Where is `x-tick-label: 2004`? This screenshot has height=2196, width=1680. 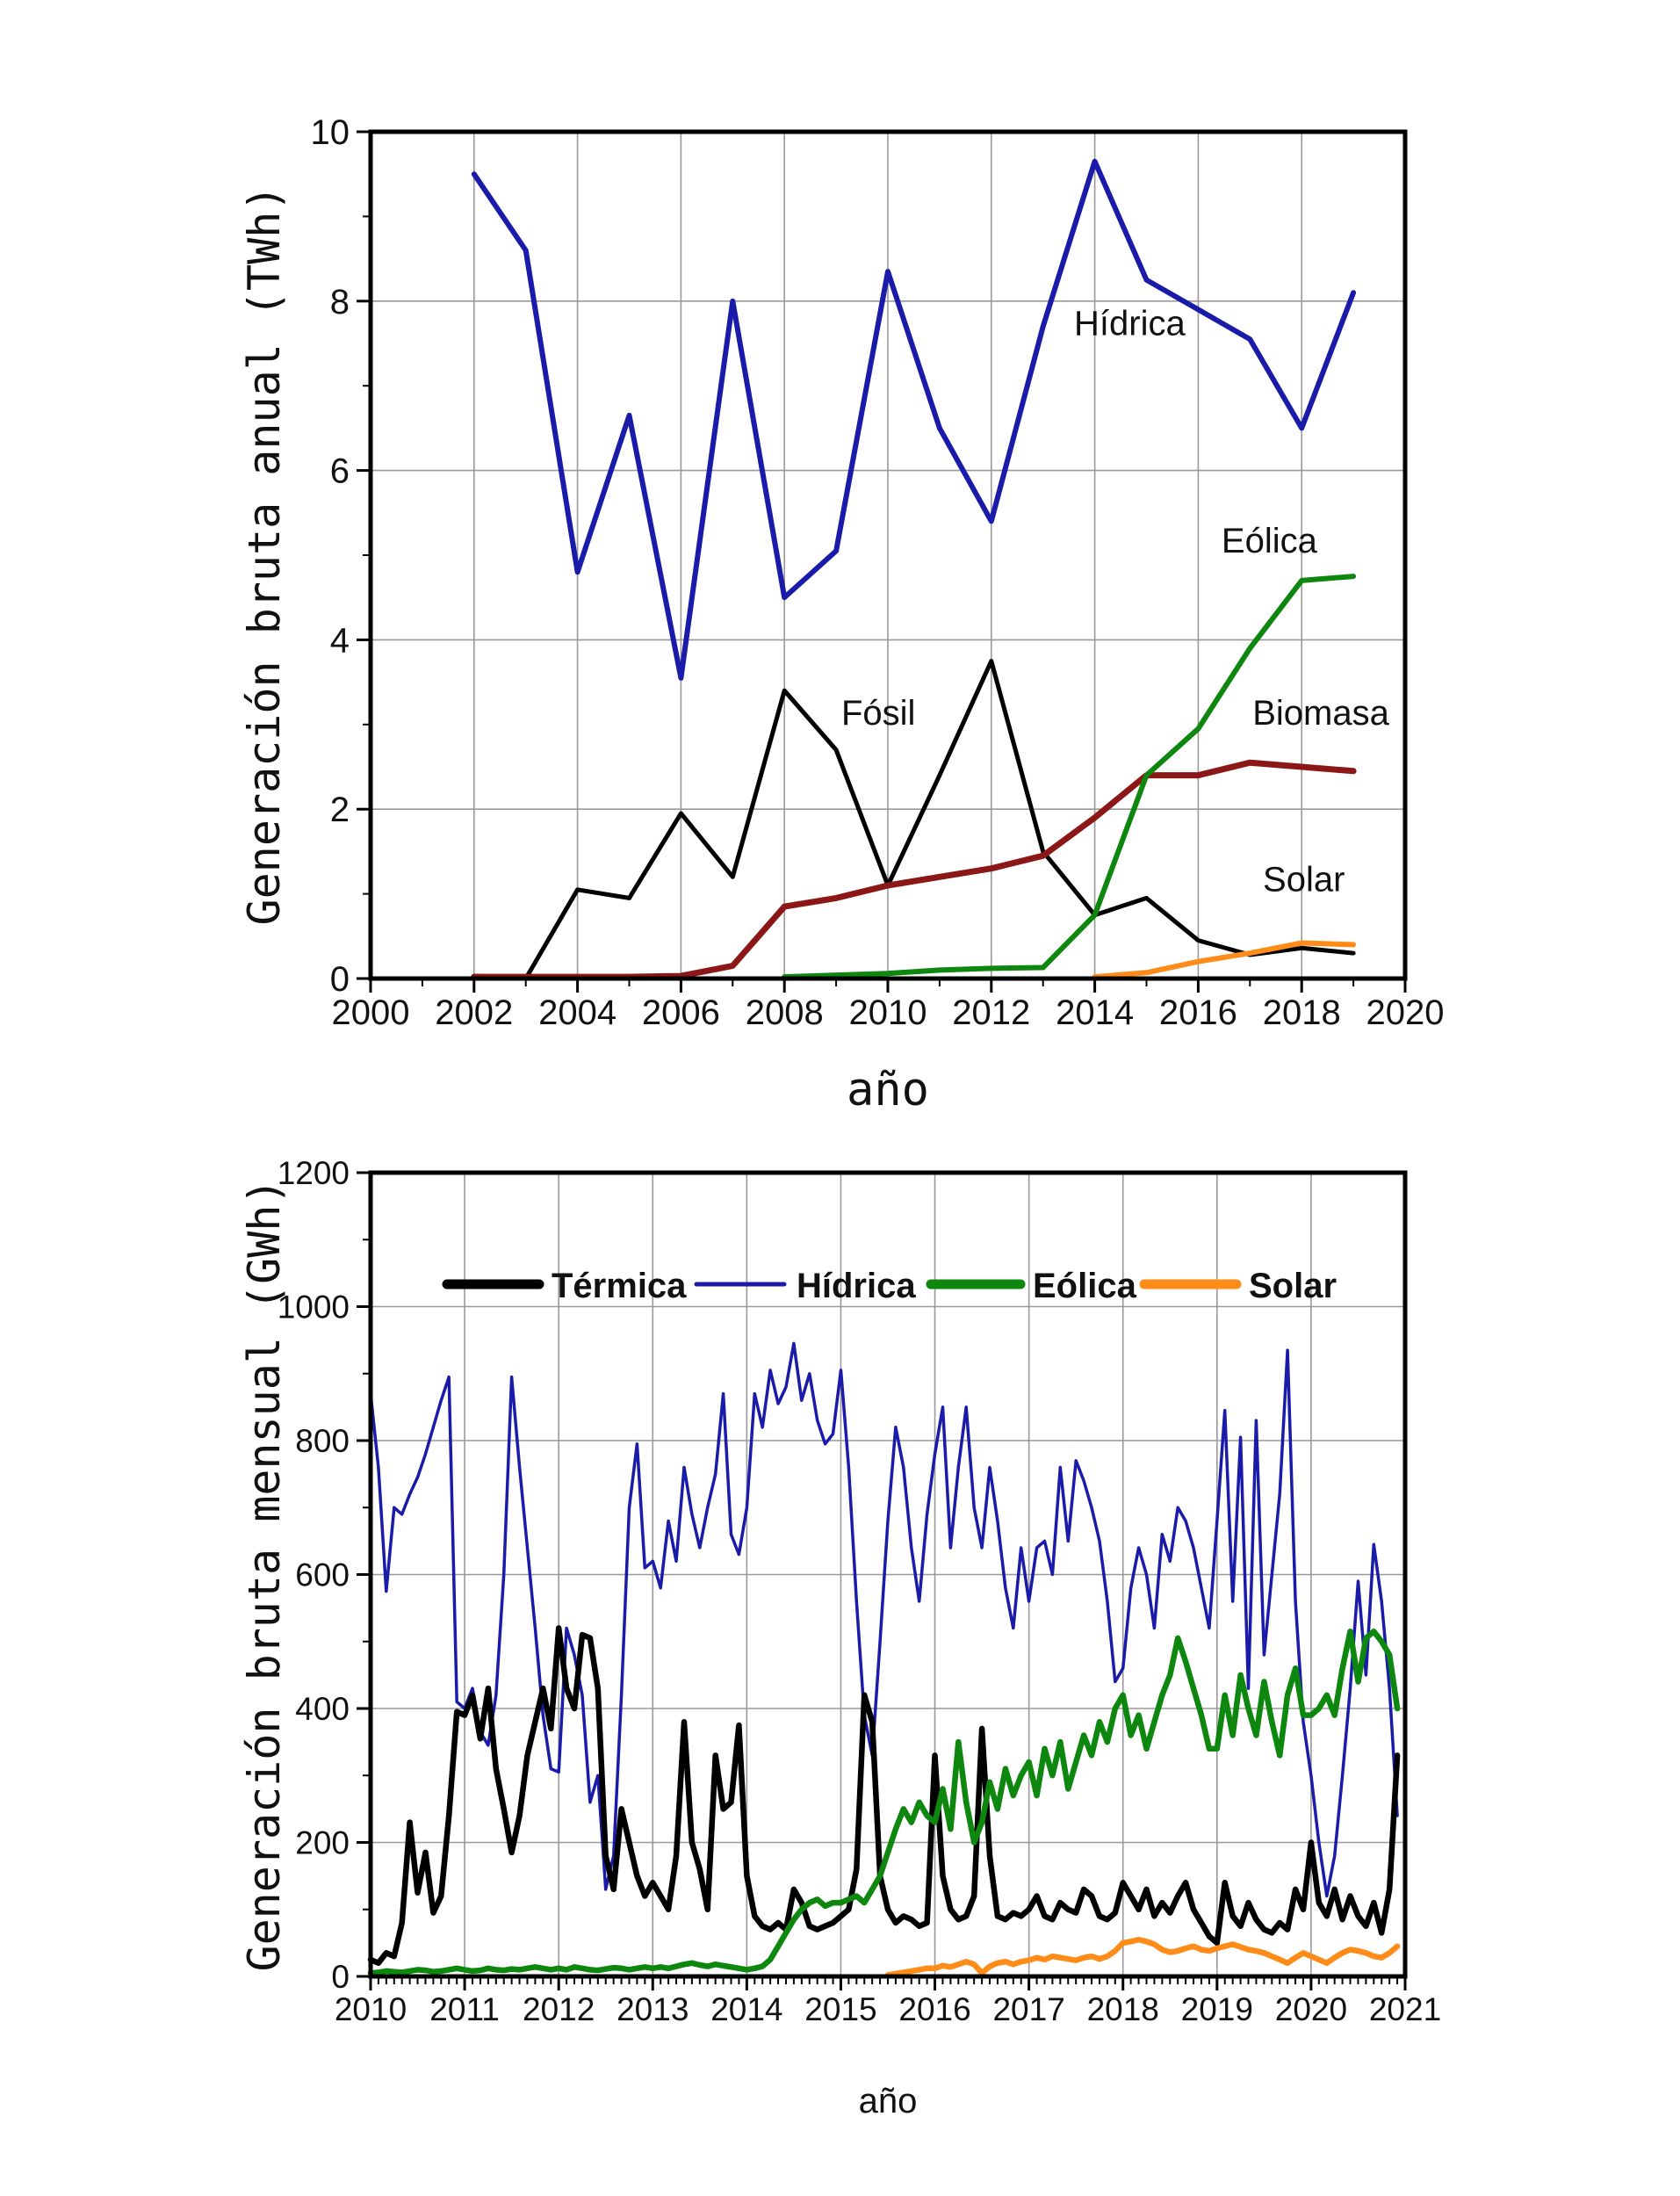
x-tick-label: 2004 is located at coordinates (577, 1012).